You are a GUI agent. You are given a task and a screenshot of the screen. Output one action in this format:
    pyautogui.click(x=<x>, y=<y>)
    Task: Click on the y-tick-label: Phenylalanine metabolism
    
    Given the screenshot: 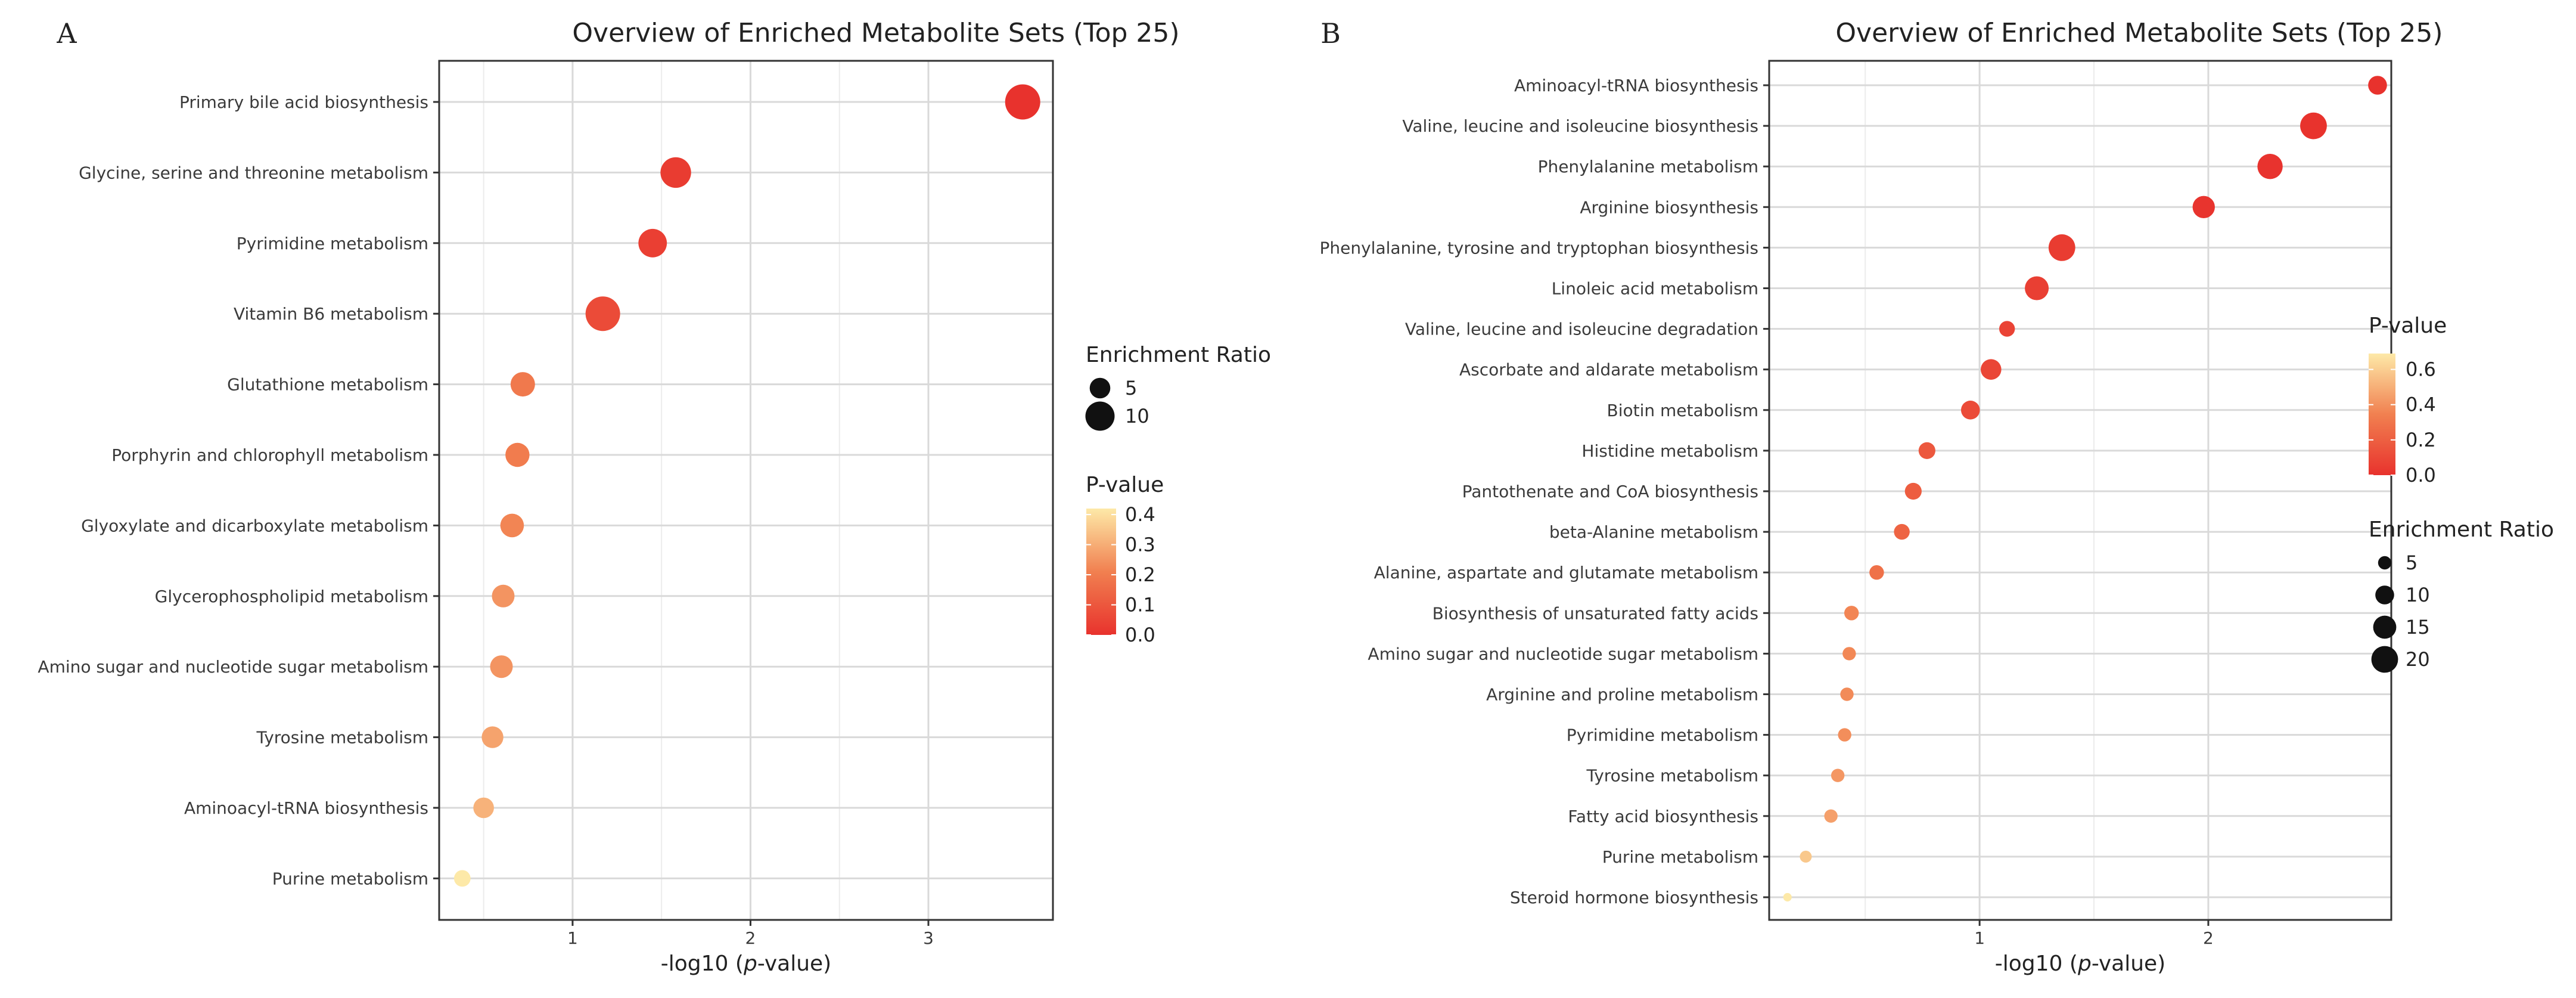 What is the action you would take?
    pyautogui.click(x=1648, y=166)
    